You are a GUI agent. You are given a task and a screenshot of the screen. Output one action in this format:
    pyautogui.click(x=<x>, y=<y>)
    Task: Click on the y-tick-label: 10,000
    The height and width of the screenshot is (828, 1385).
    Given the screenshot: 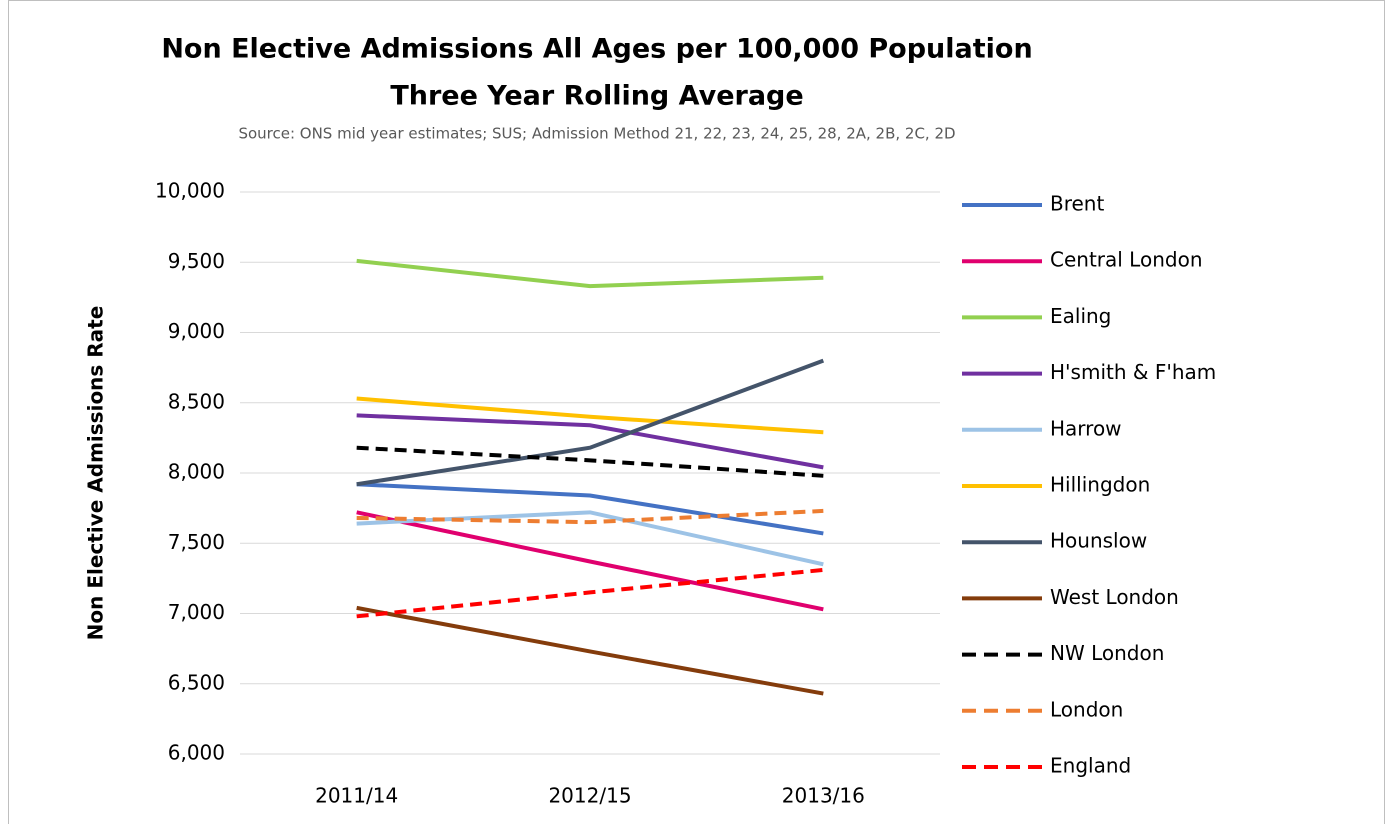 What is the action you would take?
    pyautogui.click(x=190, y=191)
    